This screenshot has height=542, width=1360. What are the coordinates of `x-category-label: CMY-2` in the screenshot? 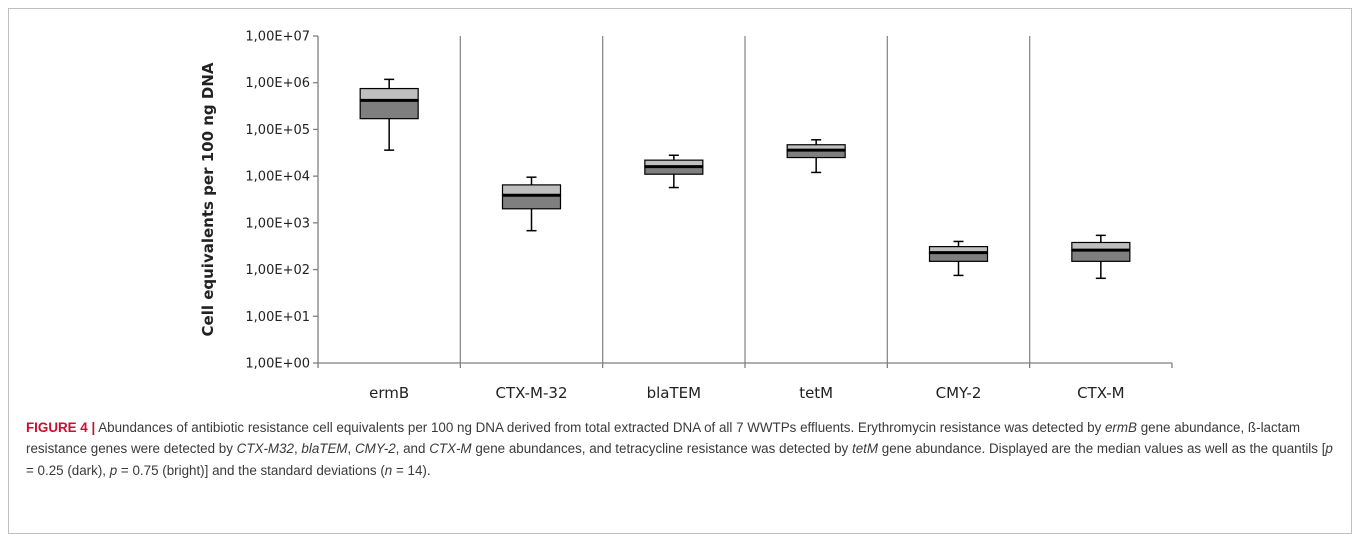 It's located at (959, 393).